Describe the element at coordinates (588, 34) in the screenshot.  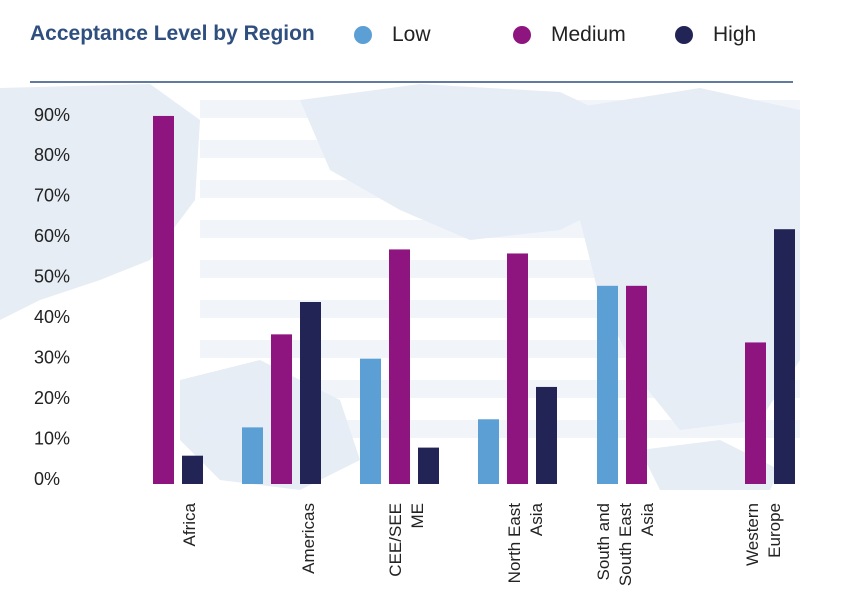
I see `legend-label-medium: Medium` at that location.